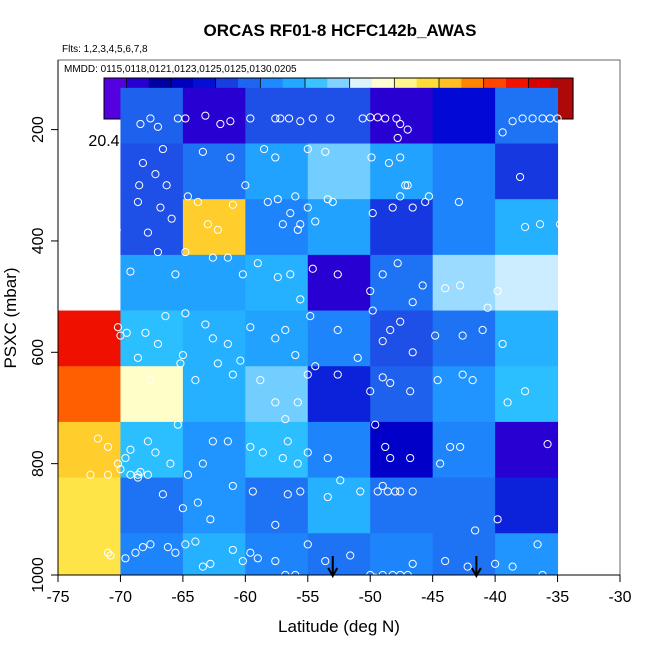  Describe the element at coordinates (619, 597) in the screenshot. I see `x-tick-label: -30` at that location.